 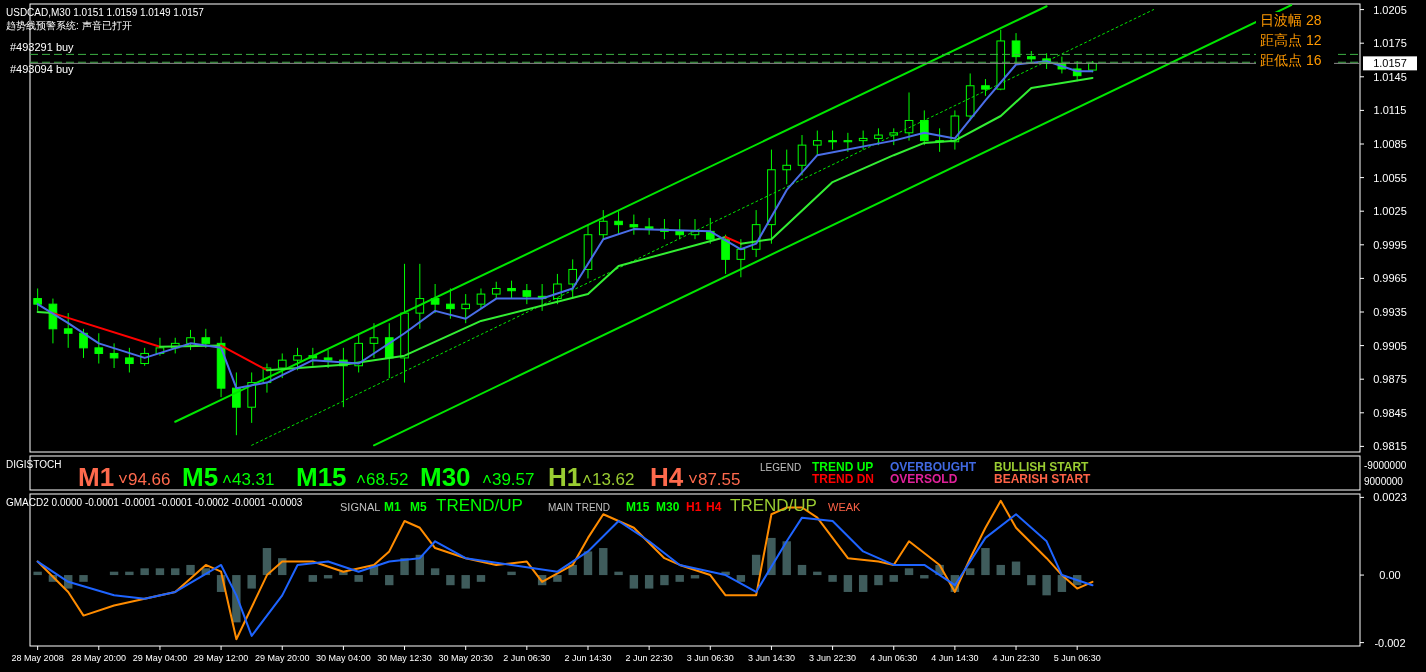 I want to click on text: H1, so click(x=565, y=477).